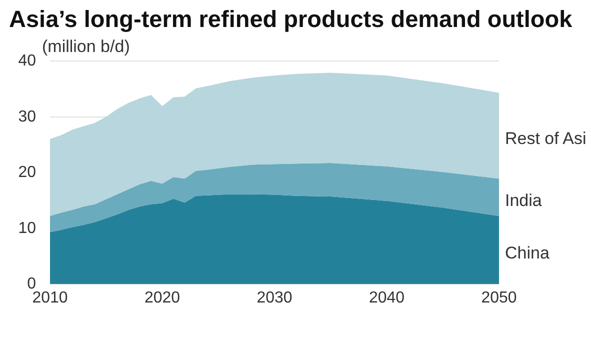 This screenshot has width=591, height=346. What do you see at coordinates (545, 138) in the screenshot?
I see `series-label: Rest of Asi` at bounding box center [545, 138].